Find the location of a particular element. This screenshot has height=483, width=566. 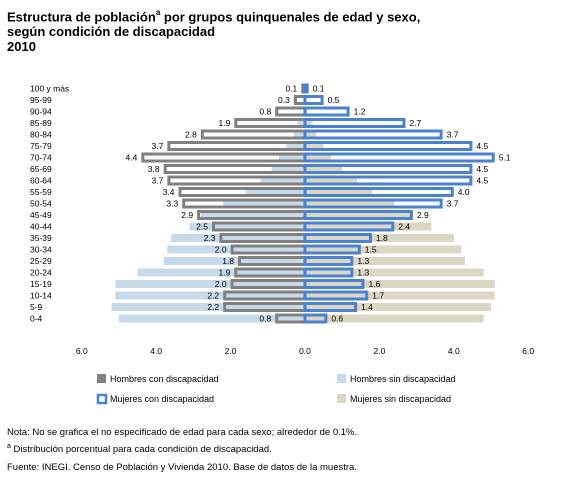

data-label-hombres: 2.2 is located at coordinates (213, 307).